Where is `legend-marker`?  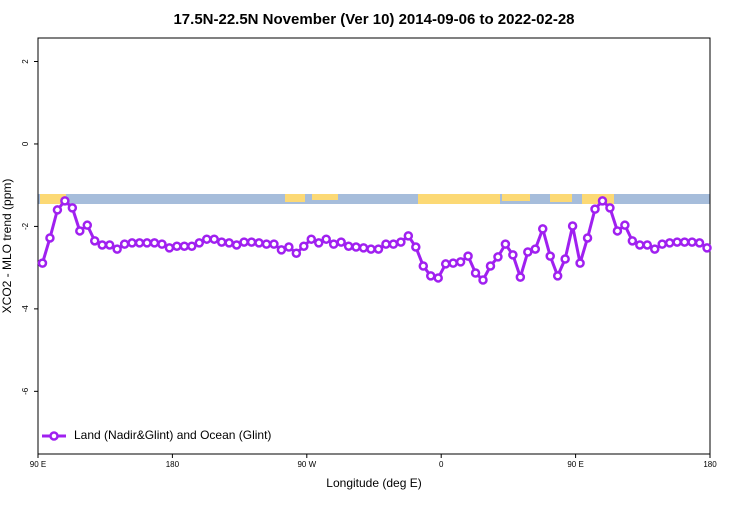 legend-marker is located at coordinates (54, 436).